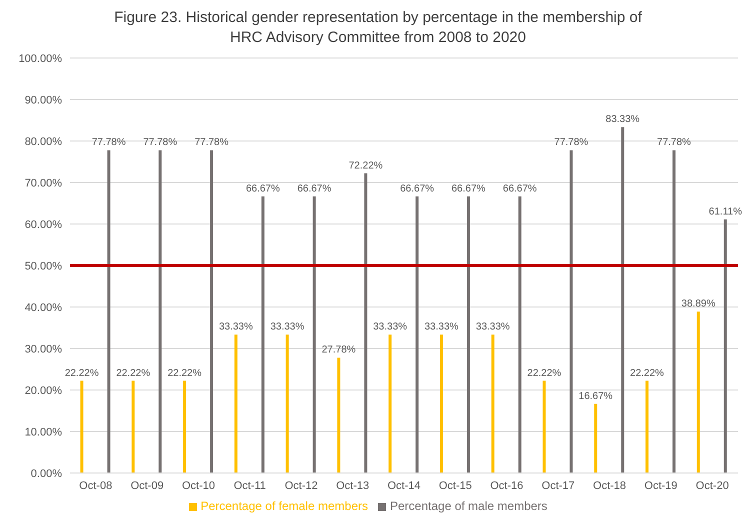  Describe the element at coordinates (595, 396) in the screenshot. I see `data-label: 16.67%` at that location.